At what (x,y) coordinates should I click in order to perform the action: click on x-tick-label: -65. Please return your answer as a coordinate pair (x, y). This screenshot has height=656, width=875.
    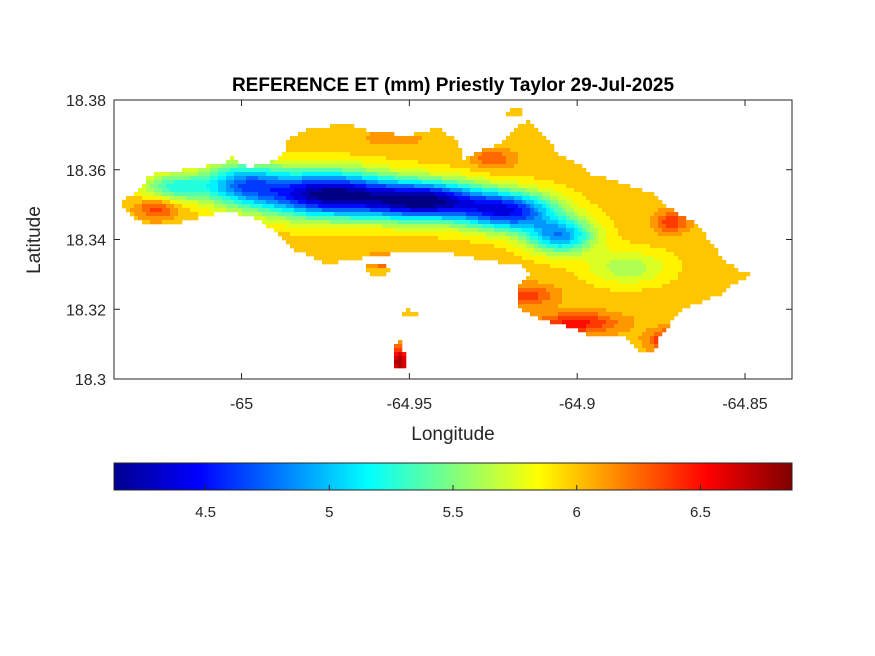
    Looking at the image, I should click on (241, 404).